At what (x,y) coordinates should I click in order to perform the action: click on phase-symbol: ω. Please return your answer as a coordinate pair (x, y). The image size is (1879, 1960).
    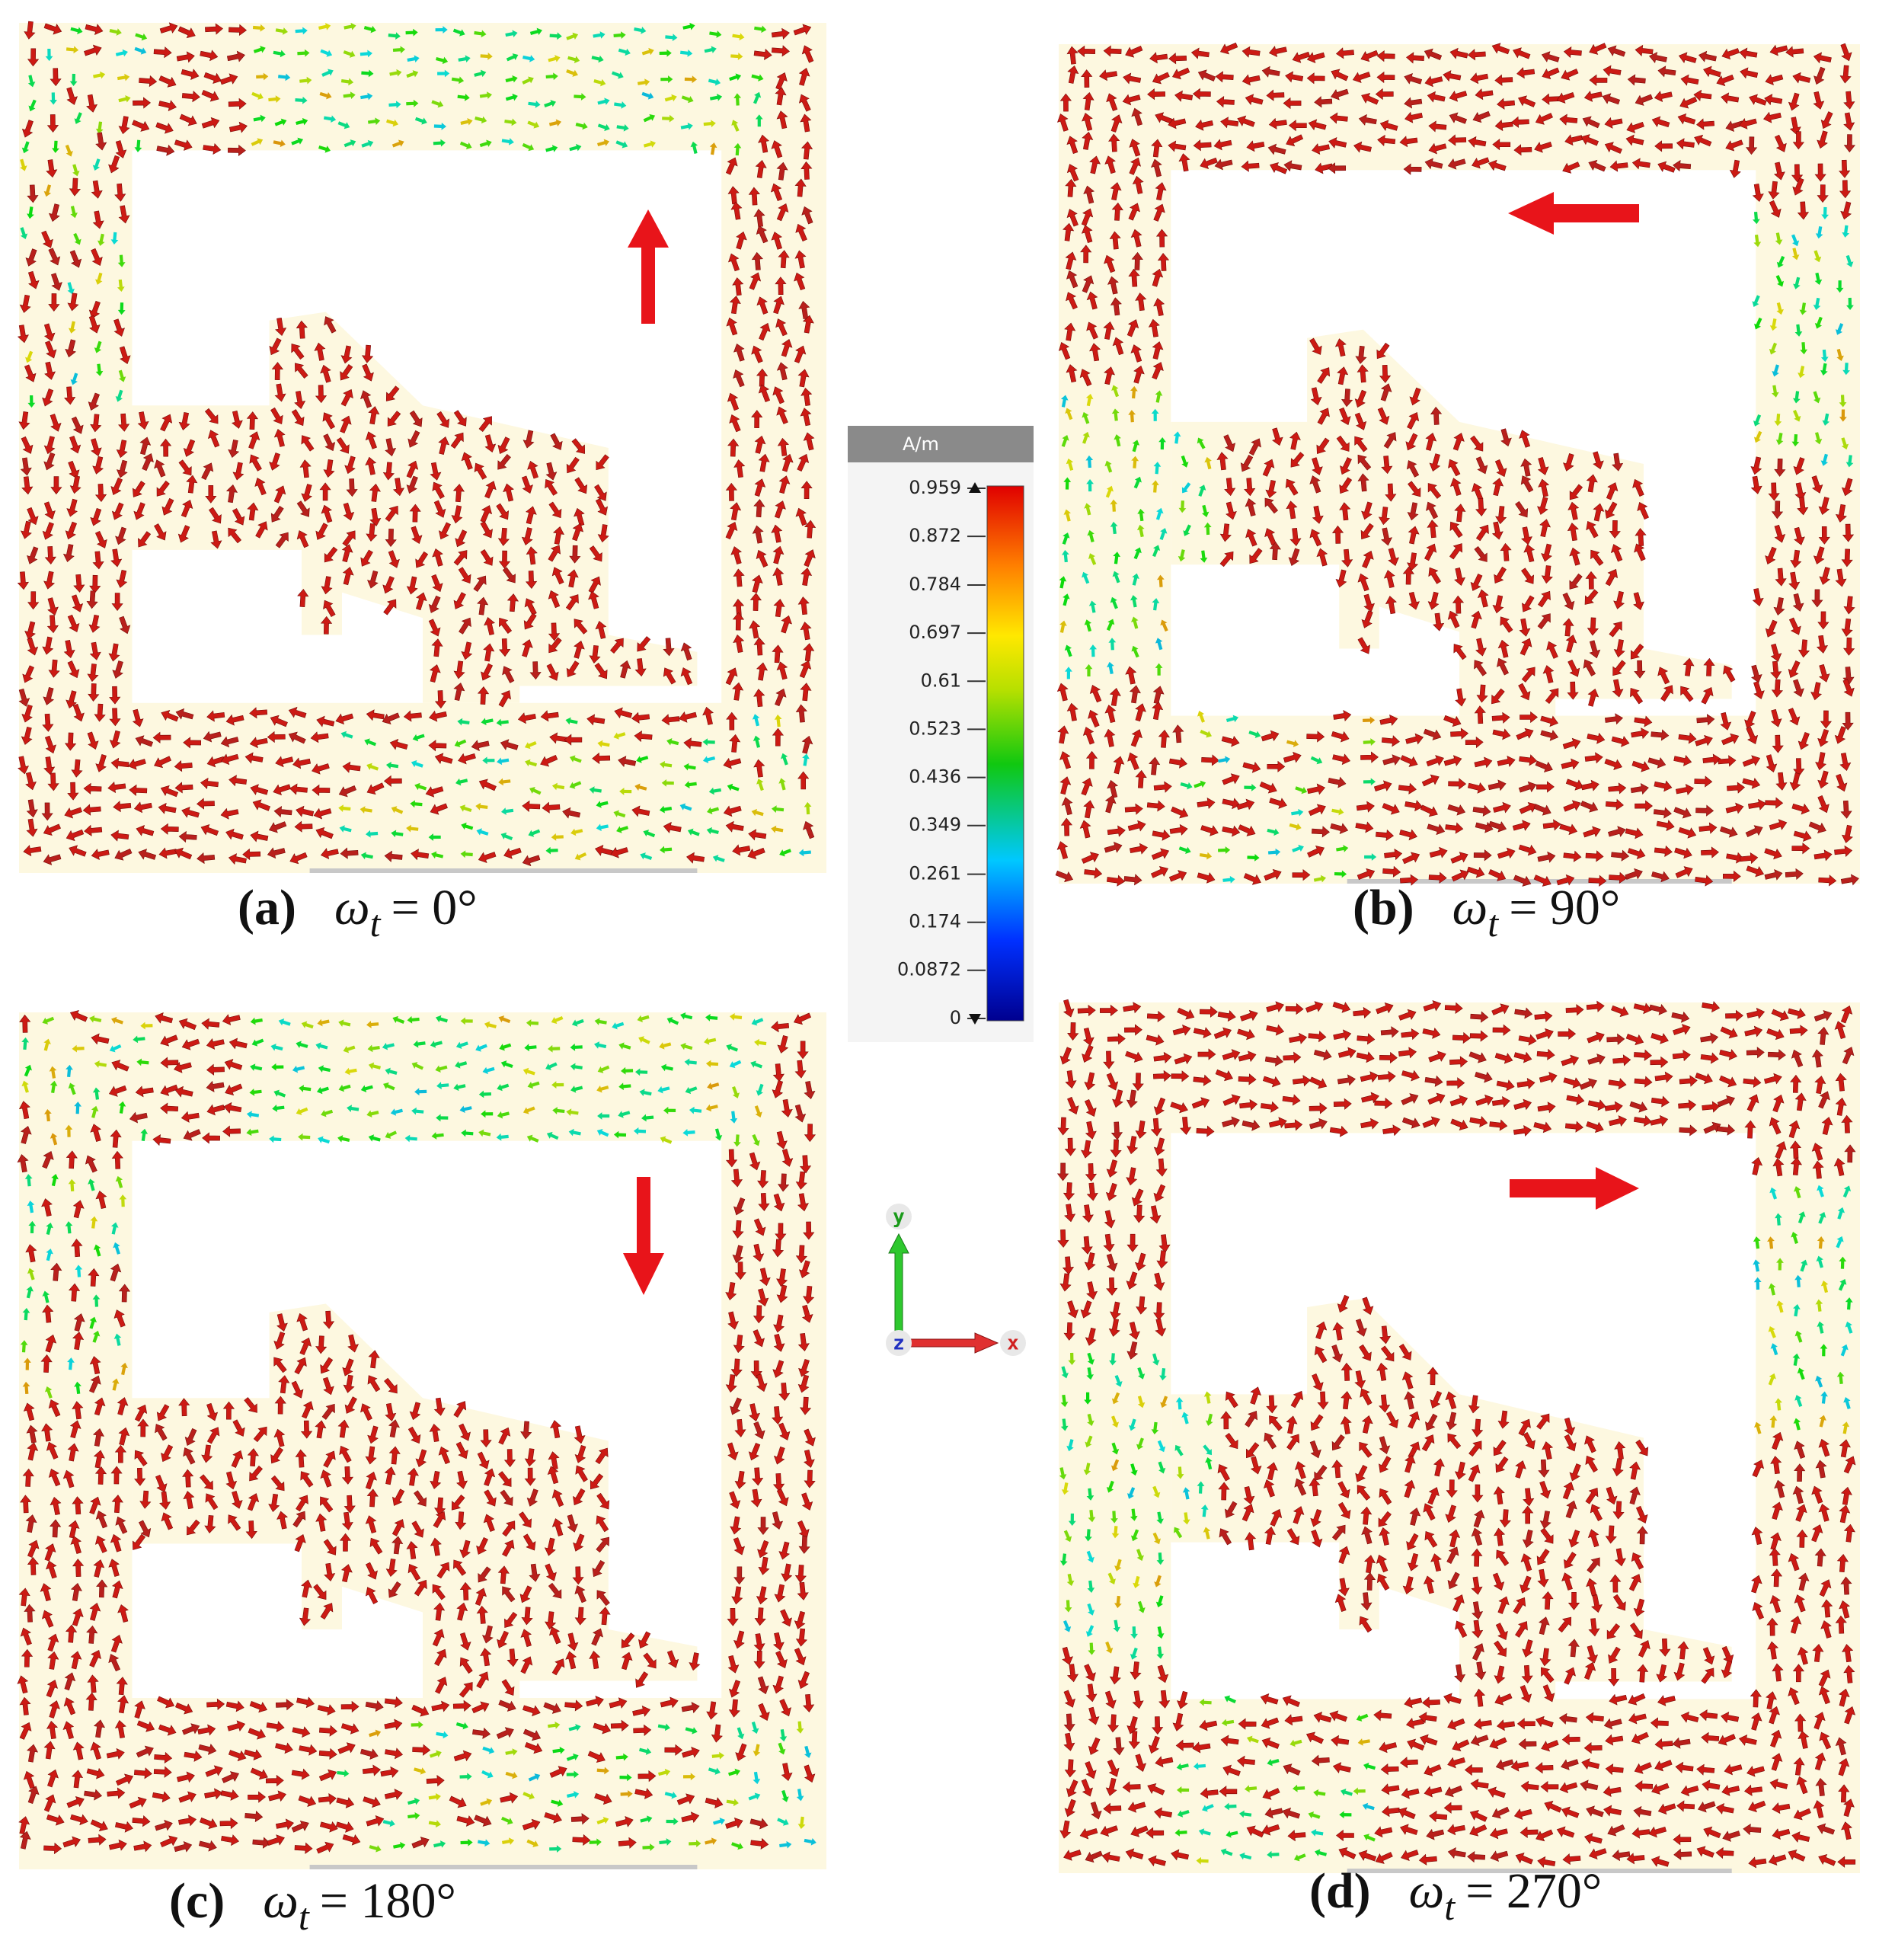
    Looking at the image, I should click on (1470, 908).